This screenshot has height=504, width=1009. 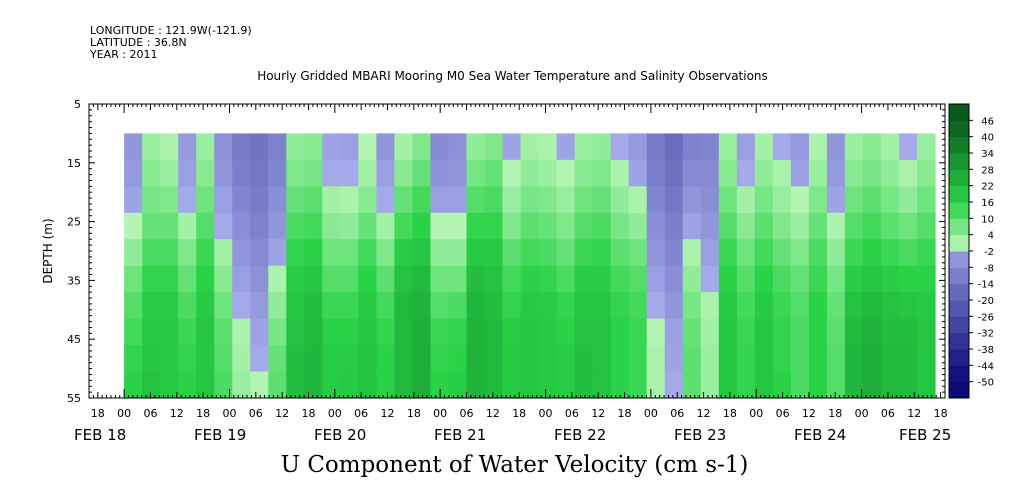 I want to click on colorbar-label: -32, so click(x=986, y=334).